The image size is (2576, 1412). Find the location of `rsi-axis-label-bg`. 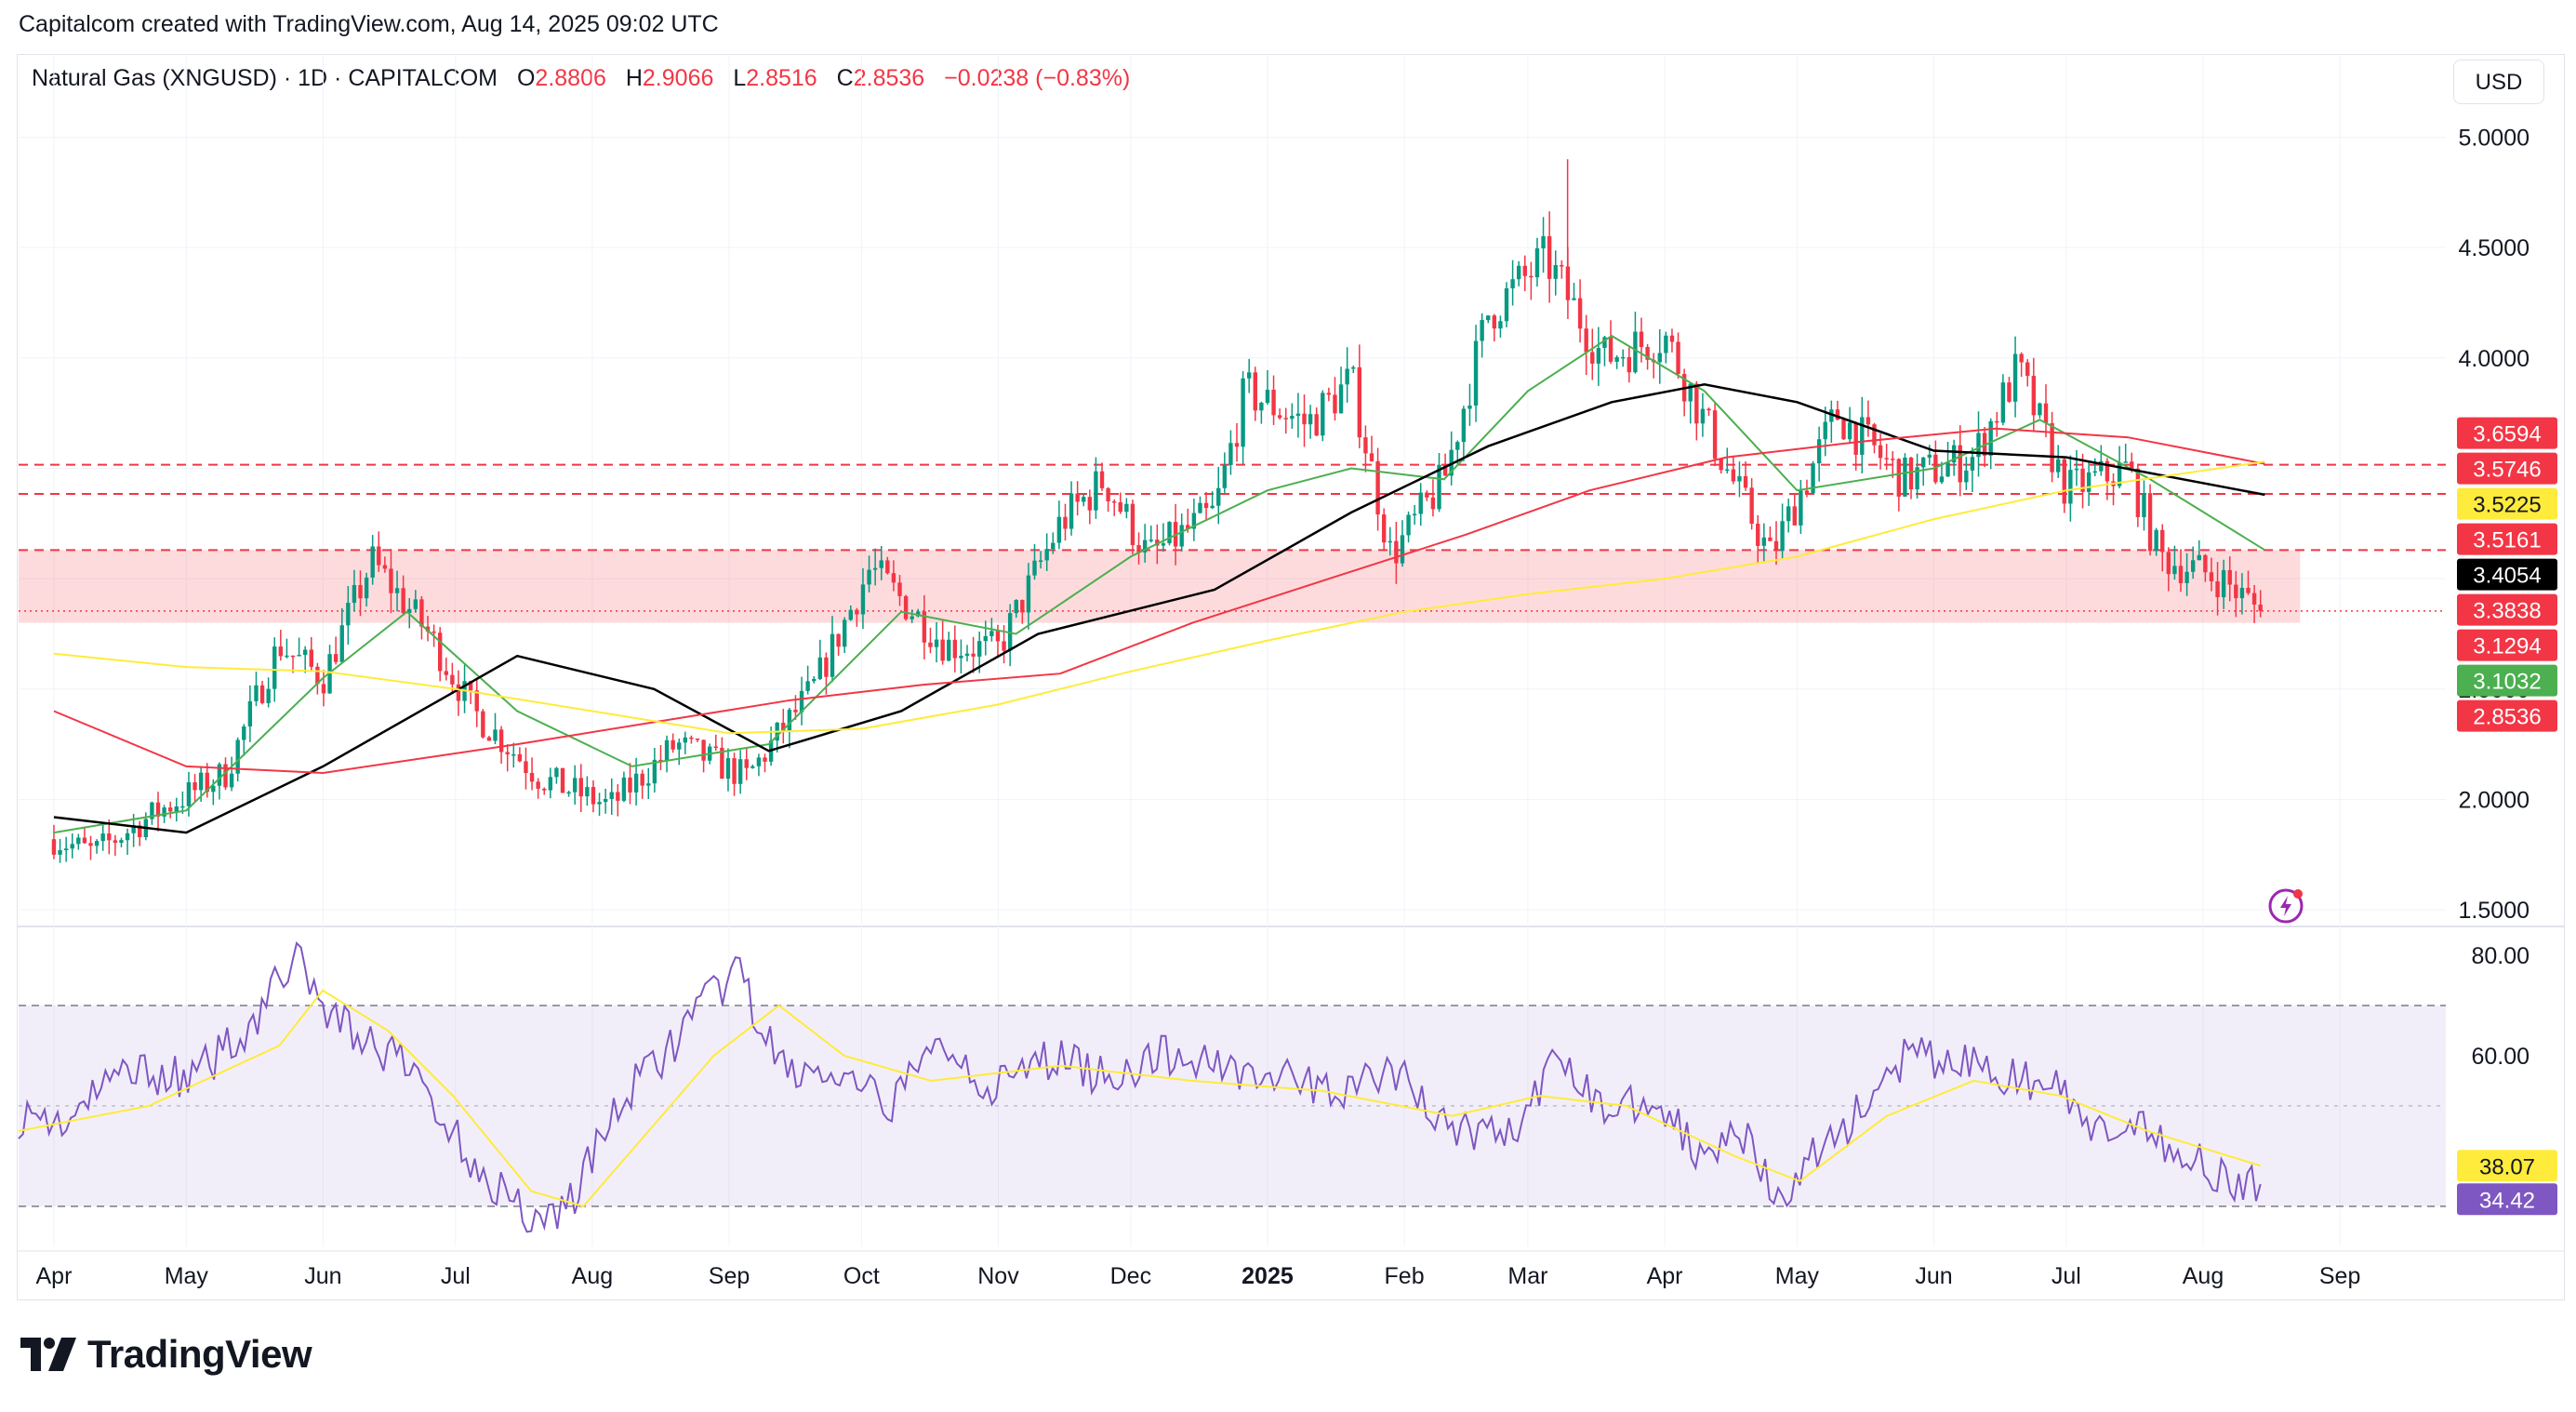

rsi-axis-label-bg is located at coordinates (2507, 1166).